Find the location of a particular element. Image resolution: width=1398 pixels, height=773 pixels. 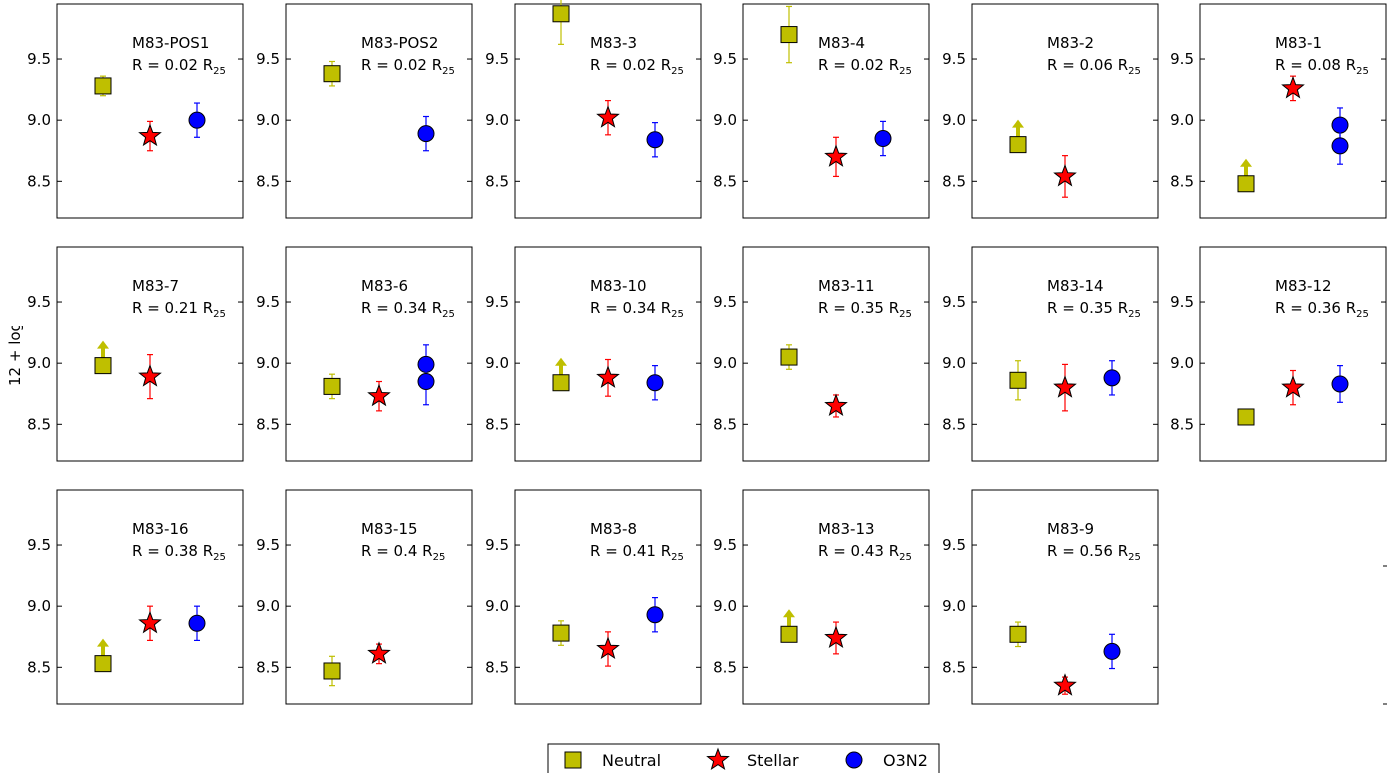

panel-m83-6: 8.5 9.0 9.5 M83-6 R = 0.34 R25 is located at coordinates (364, 354).